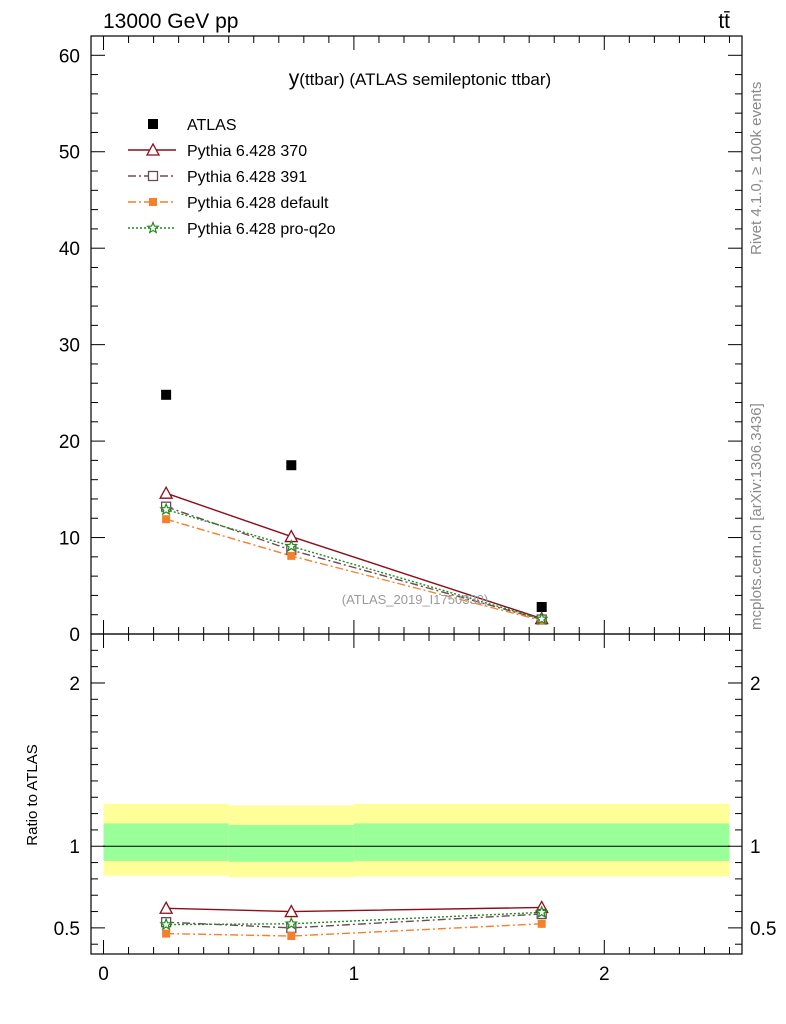 This screenshot has width=786, height=1024. Describe the element at coordinates (756, 168) in the screenshot. I see `rivet-label: Rivet 4.1.0, ≥ 100k events` at that location.